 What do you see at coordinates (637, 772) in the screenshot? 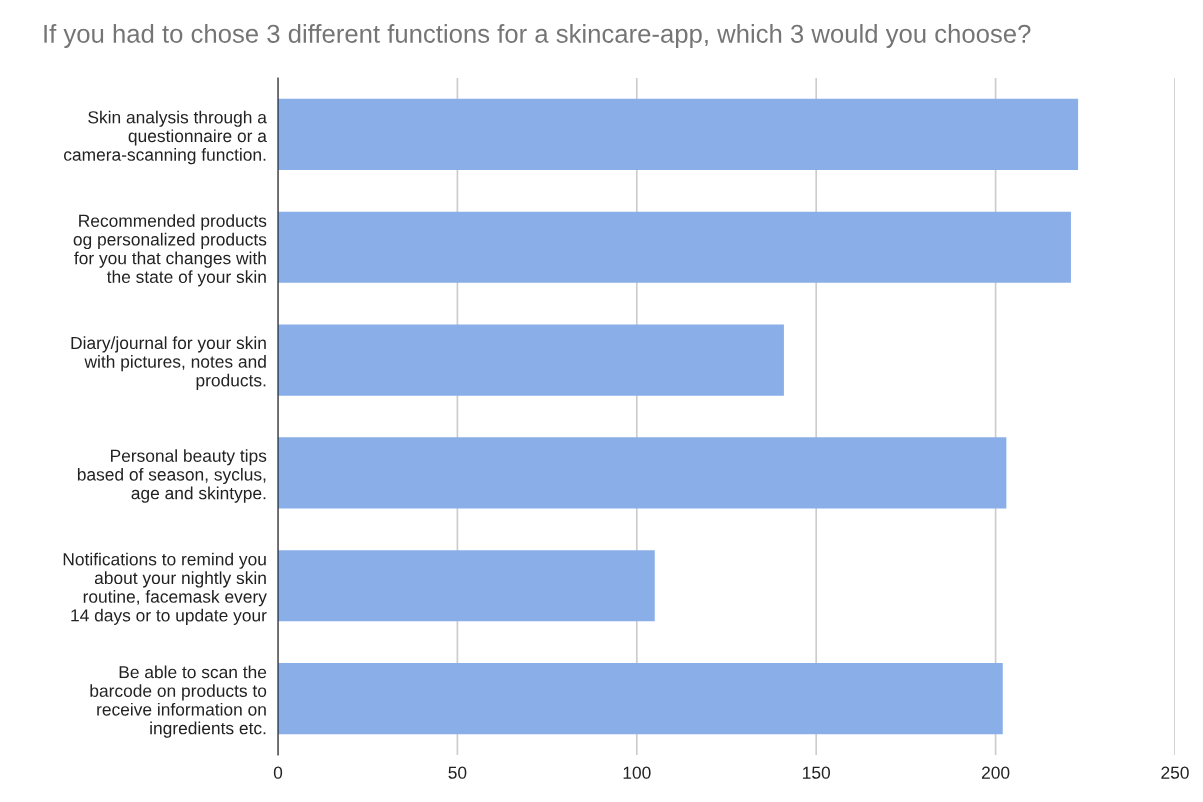
I see `x-tick-label: 100` at bounding box center [637, 772].